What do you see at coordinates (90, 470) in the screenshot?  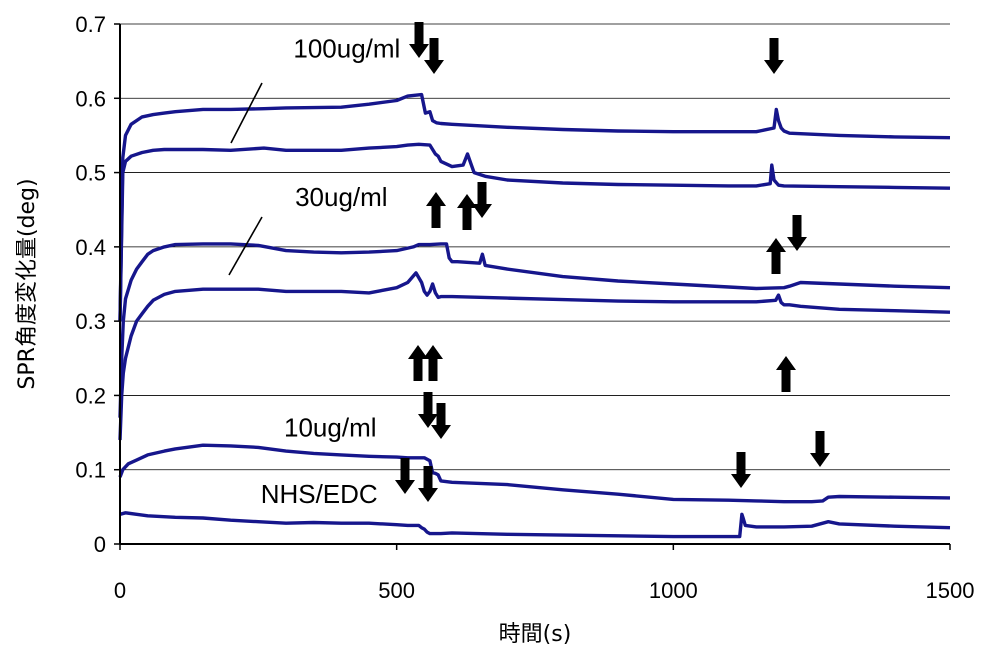 I see `y-tick-label: 0.1` at bounding box center [90, 470].